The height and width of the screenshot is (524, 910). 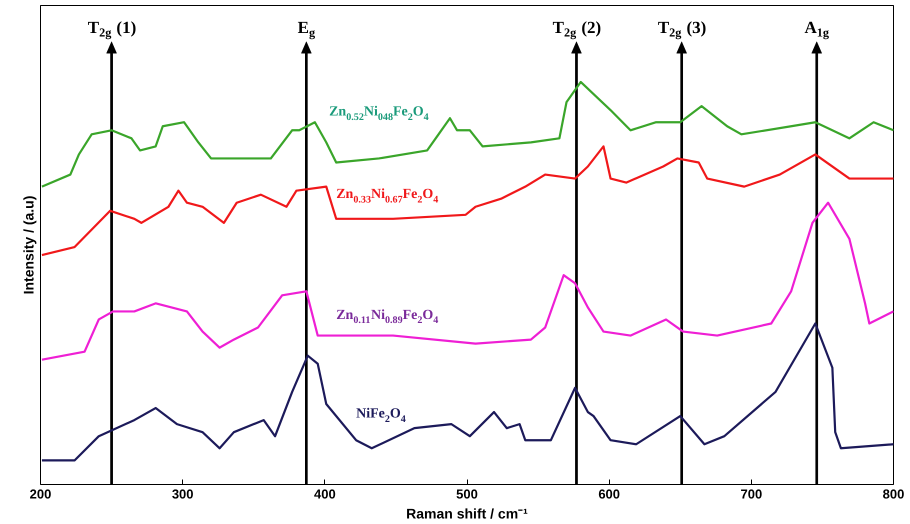 I want to click on x-tick-label: 600, so click(x=609, y=494).